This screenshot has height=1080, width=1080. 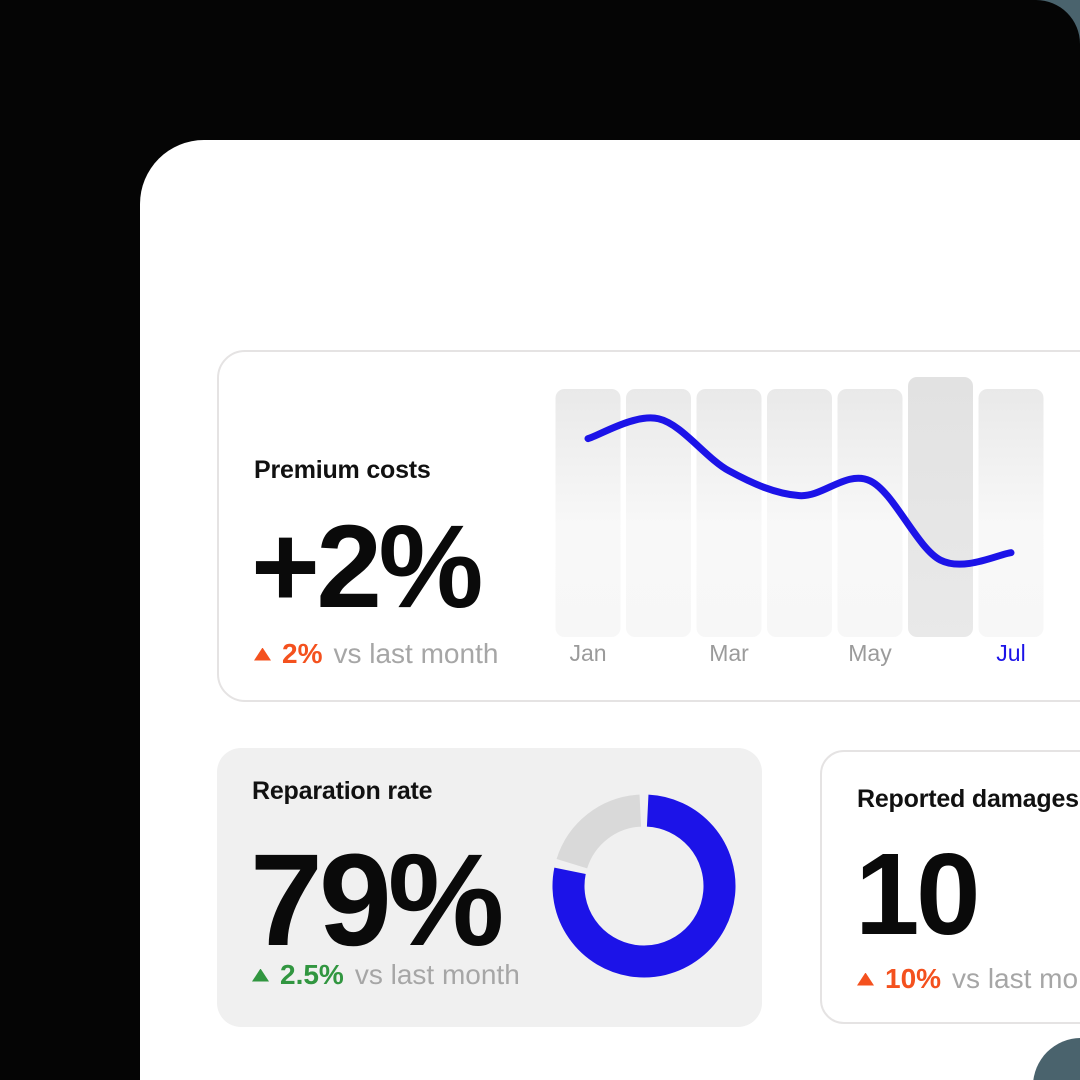 What do you see at coordinates (342, 791) in the screenshot?
I see `reparation-rate-label: Reparation rate` at bounding box center [342, 791].